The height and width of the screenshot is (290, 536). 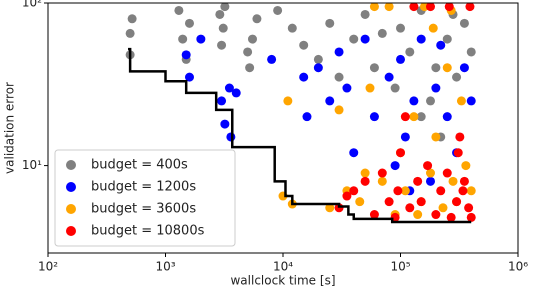 I want to click on legend-label: budget = 10800s, so click(x=148, y=231).